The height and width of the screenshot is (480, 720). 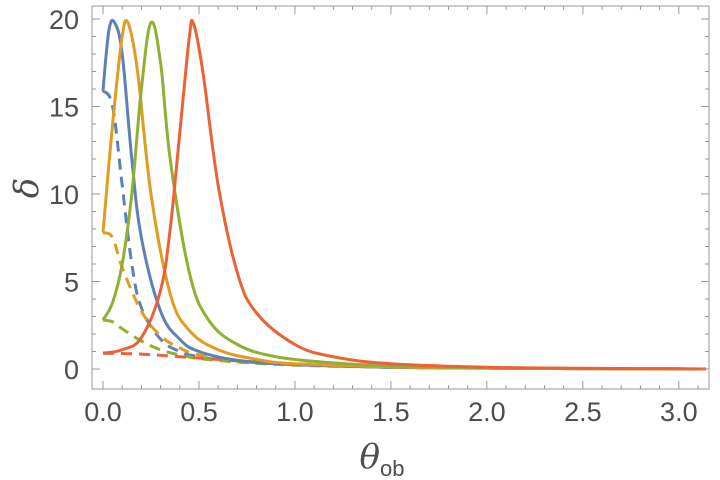 I want to click on x-axis-symbol: θ, so click(x=370, y=457).